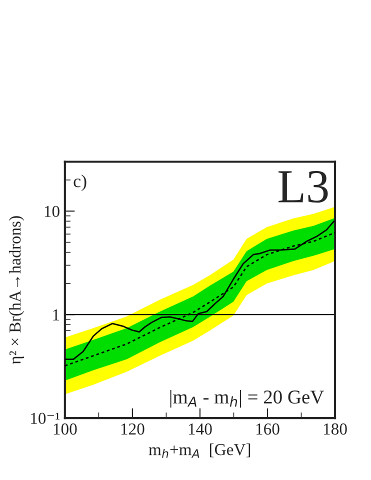  I want to click on x-tick-label: 160, so click(268, 429).